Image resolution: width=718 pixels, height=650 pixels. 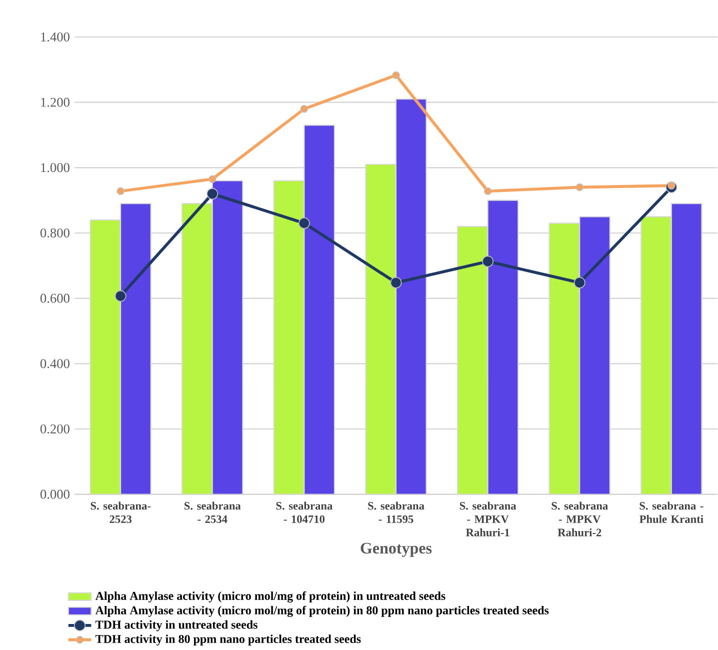 I want to click on y-tick-label: 1.400, so click(x=55, y=37).